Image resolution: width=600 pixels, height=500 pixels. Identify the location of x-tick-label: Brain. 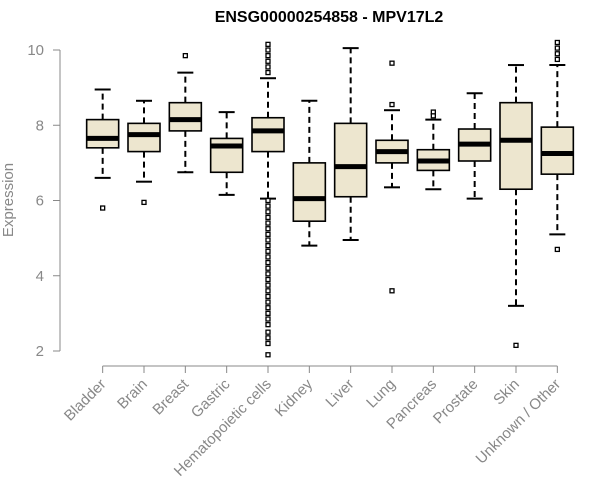
(132, 394).